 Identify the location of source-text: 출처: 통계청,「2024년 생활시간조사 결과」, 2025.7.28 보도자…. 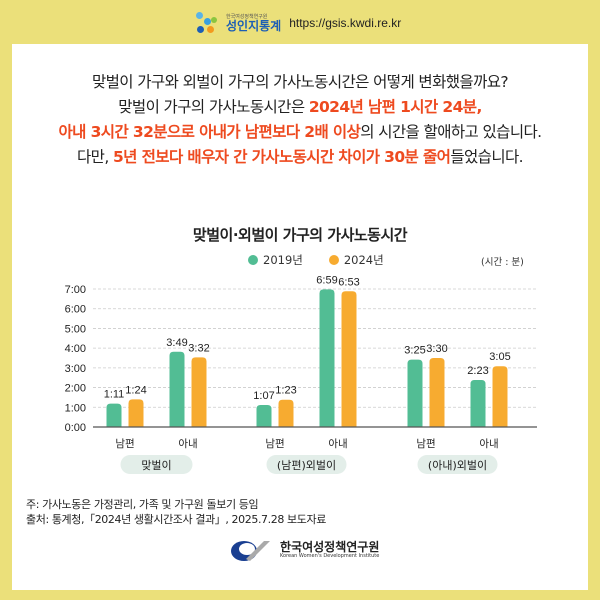
(176, 519).